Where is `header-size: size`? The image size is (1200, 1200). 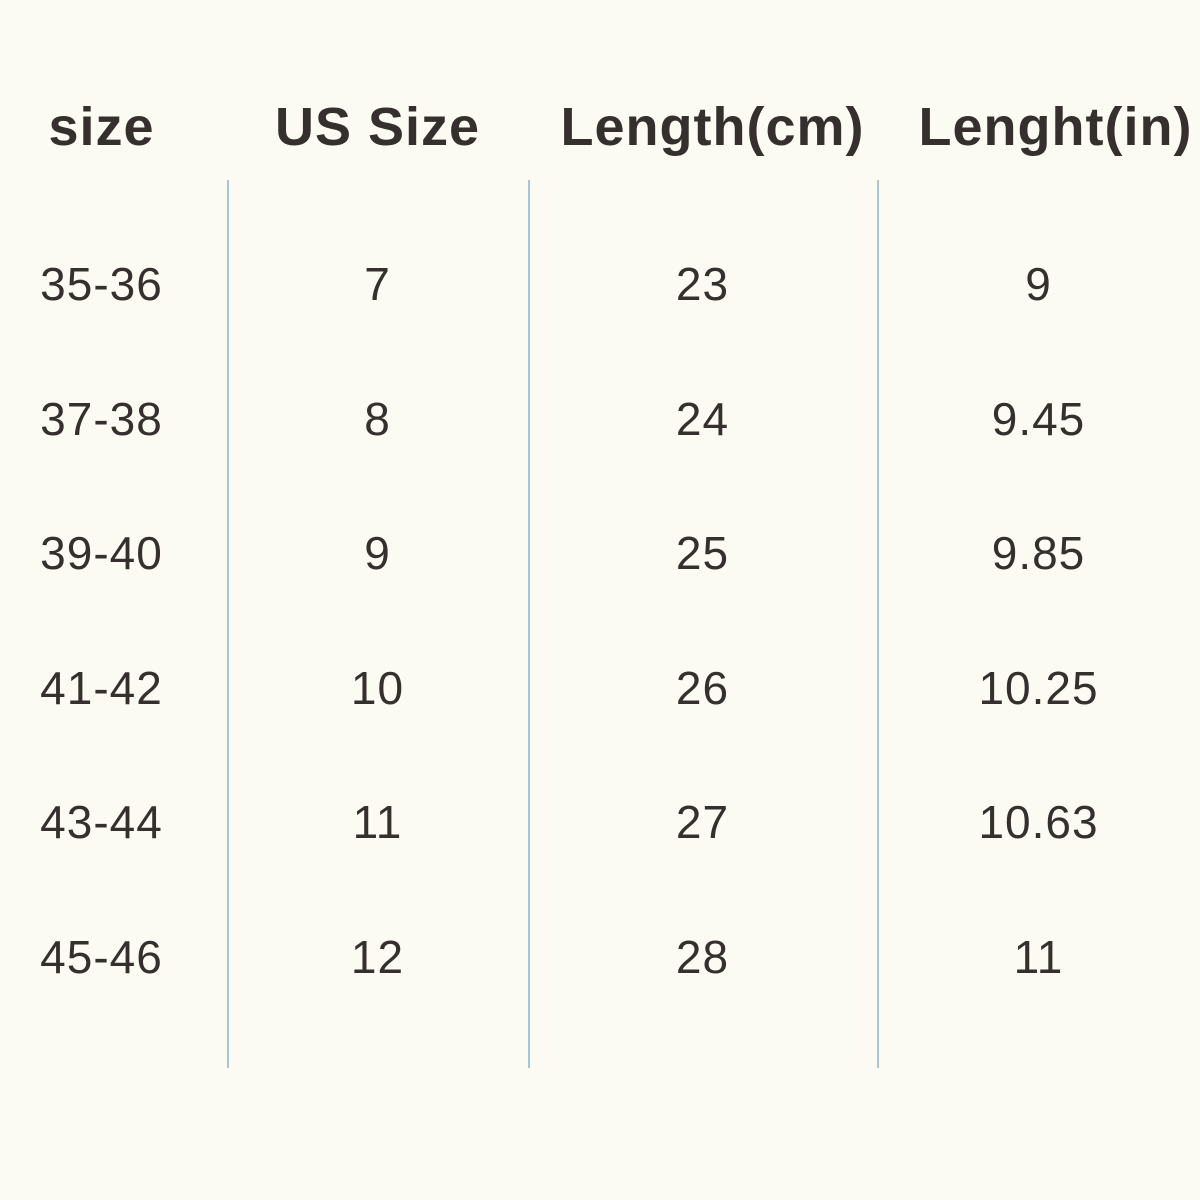 header-size: size is located at coordinates (101, 127).